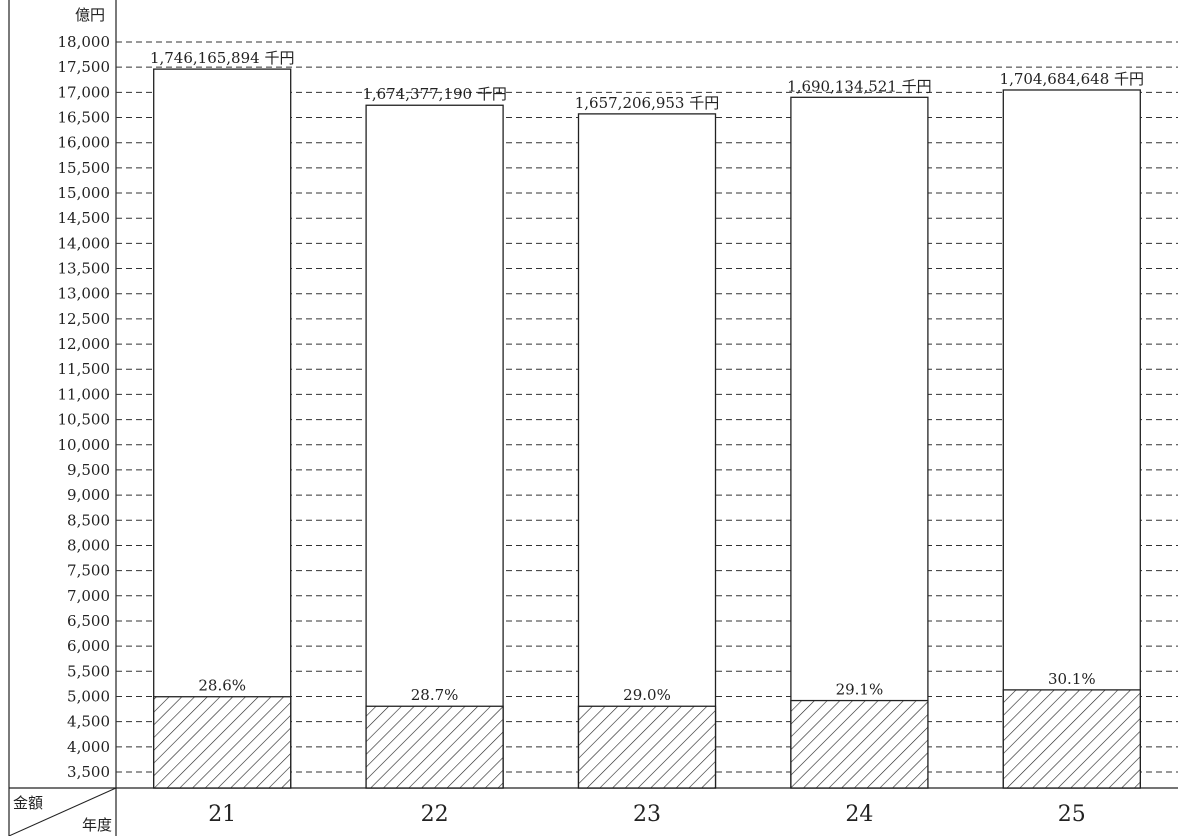  I want to click on y-tick-label: 4,000, so click(88, 747).